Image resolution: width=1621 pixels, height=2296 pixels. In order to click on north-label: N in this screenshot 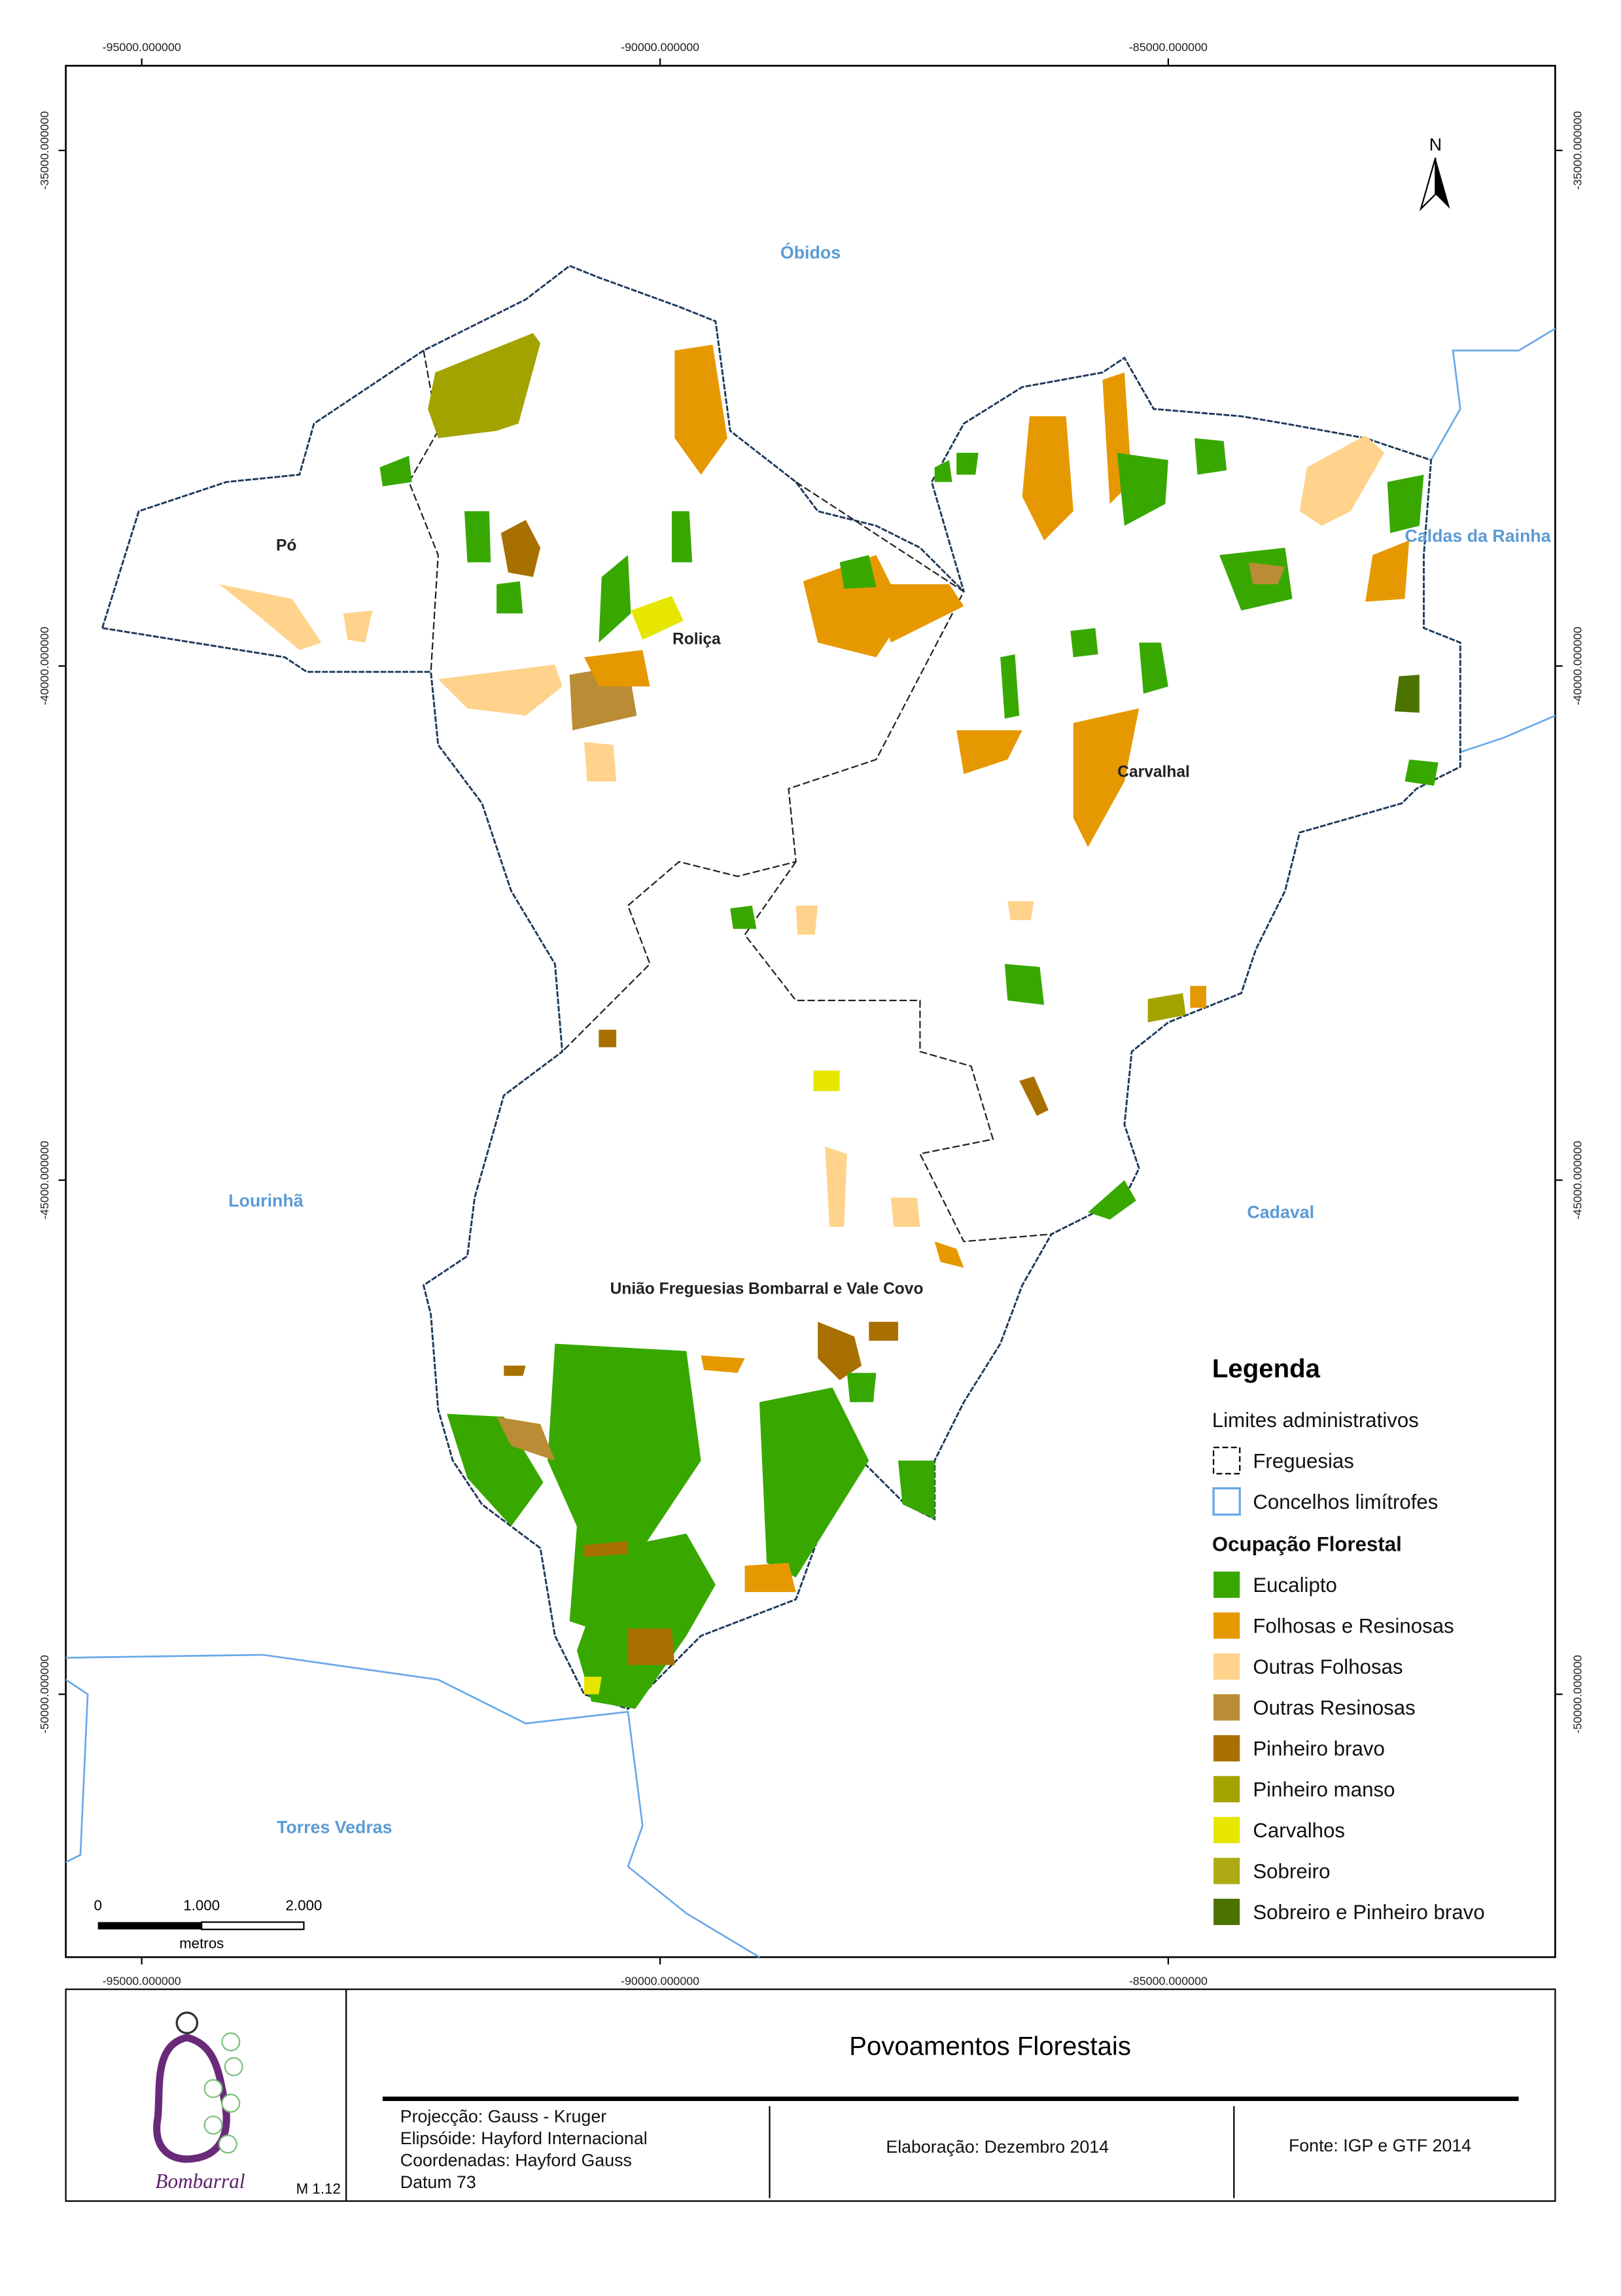, I will do `click(1435, 144)`.